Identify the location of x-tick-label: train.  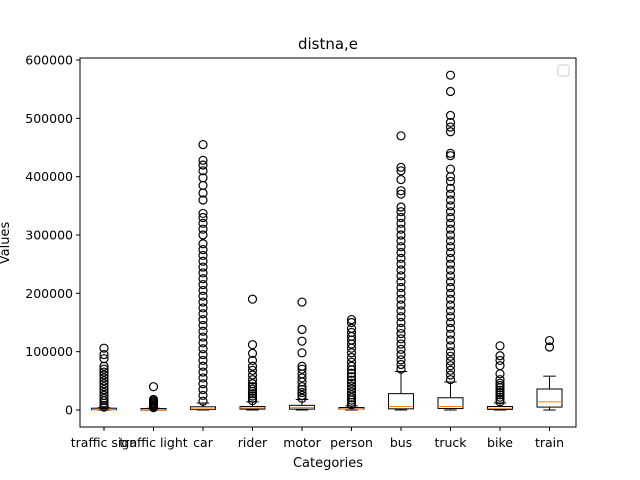
(549, 442).